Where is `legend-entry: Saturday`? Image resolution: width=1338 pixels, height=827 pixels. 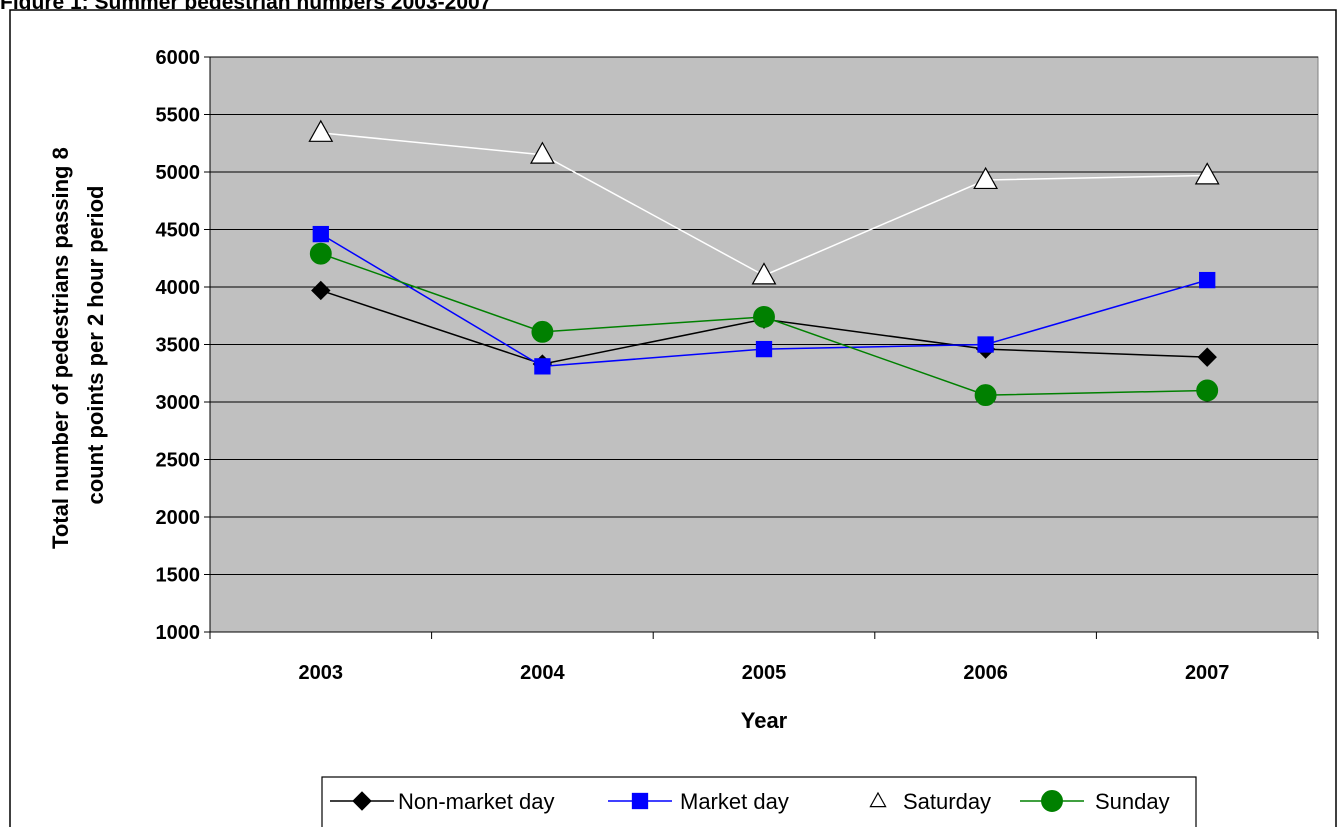 legend-entry: Saturday is located at coordinates (918, 801).